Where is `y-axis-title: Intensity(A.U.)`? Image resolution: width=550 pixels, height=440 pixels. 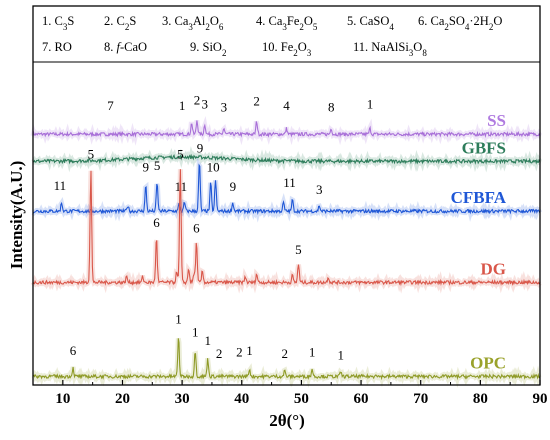
y-axis-title: Intensity(A.U.) is located at coordinates (16, 215).